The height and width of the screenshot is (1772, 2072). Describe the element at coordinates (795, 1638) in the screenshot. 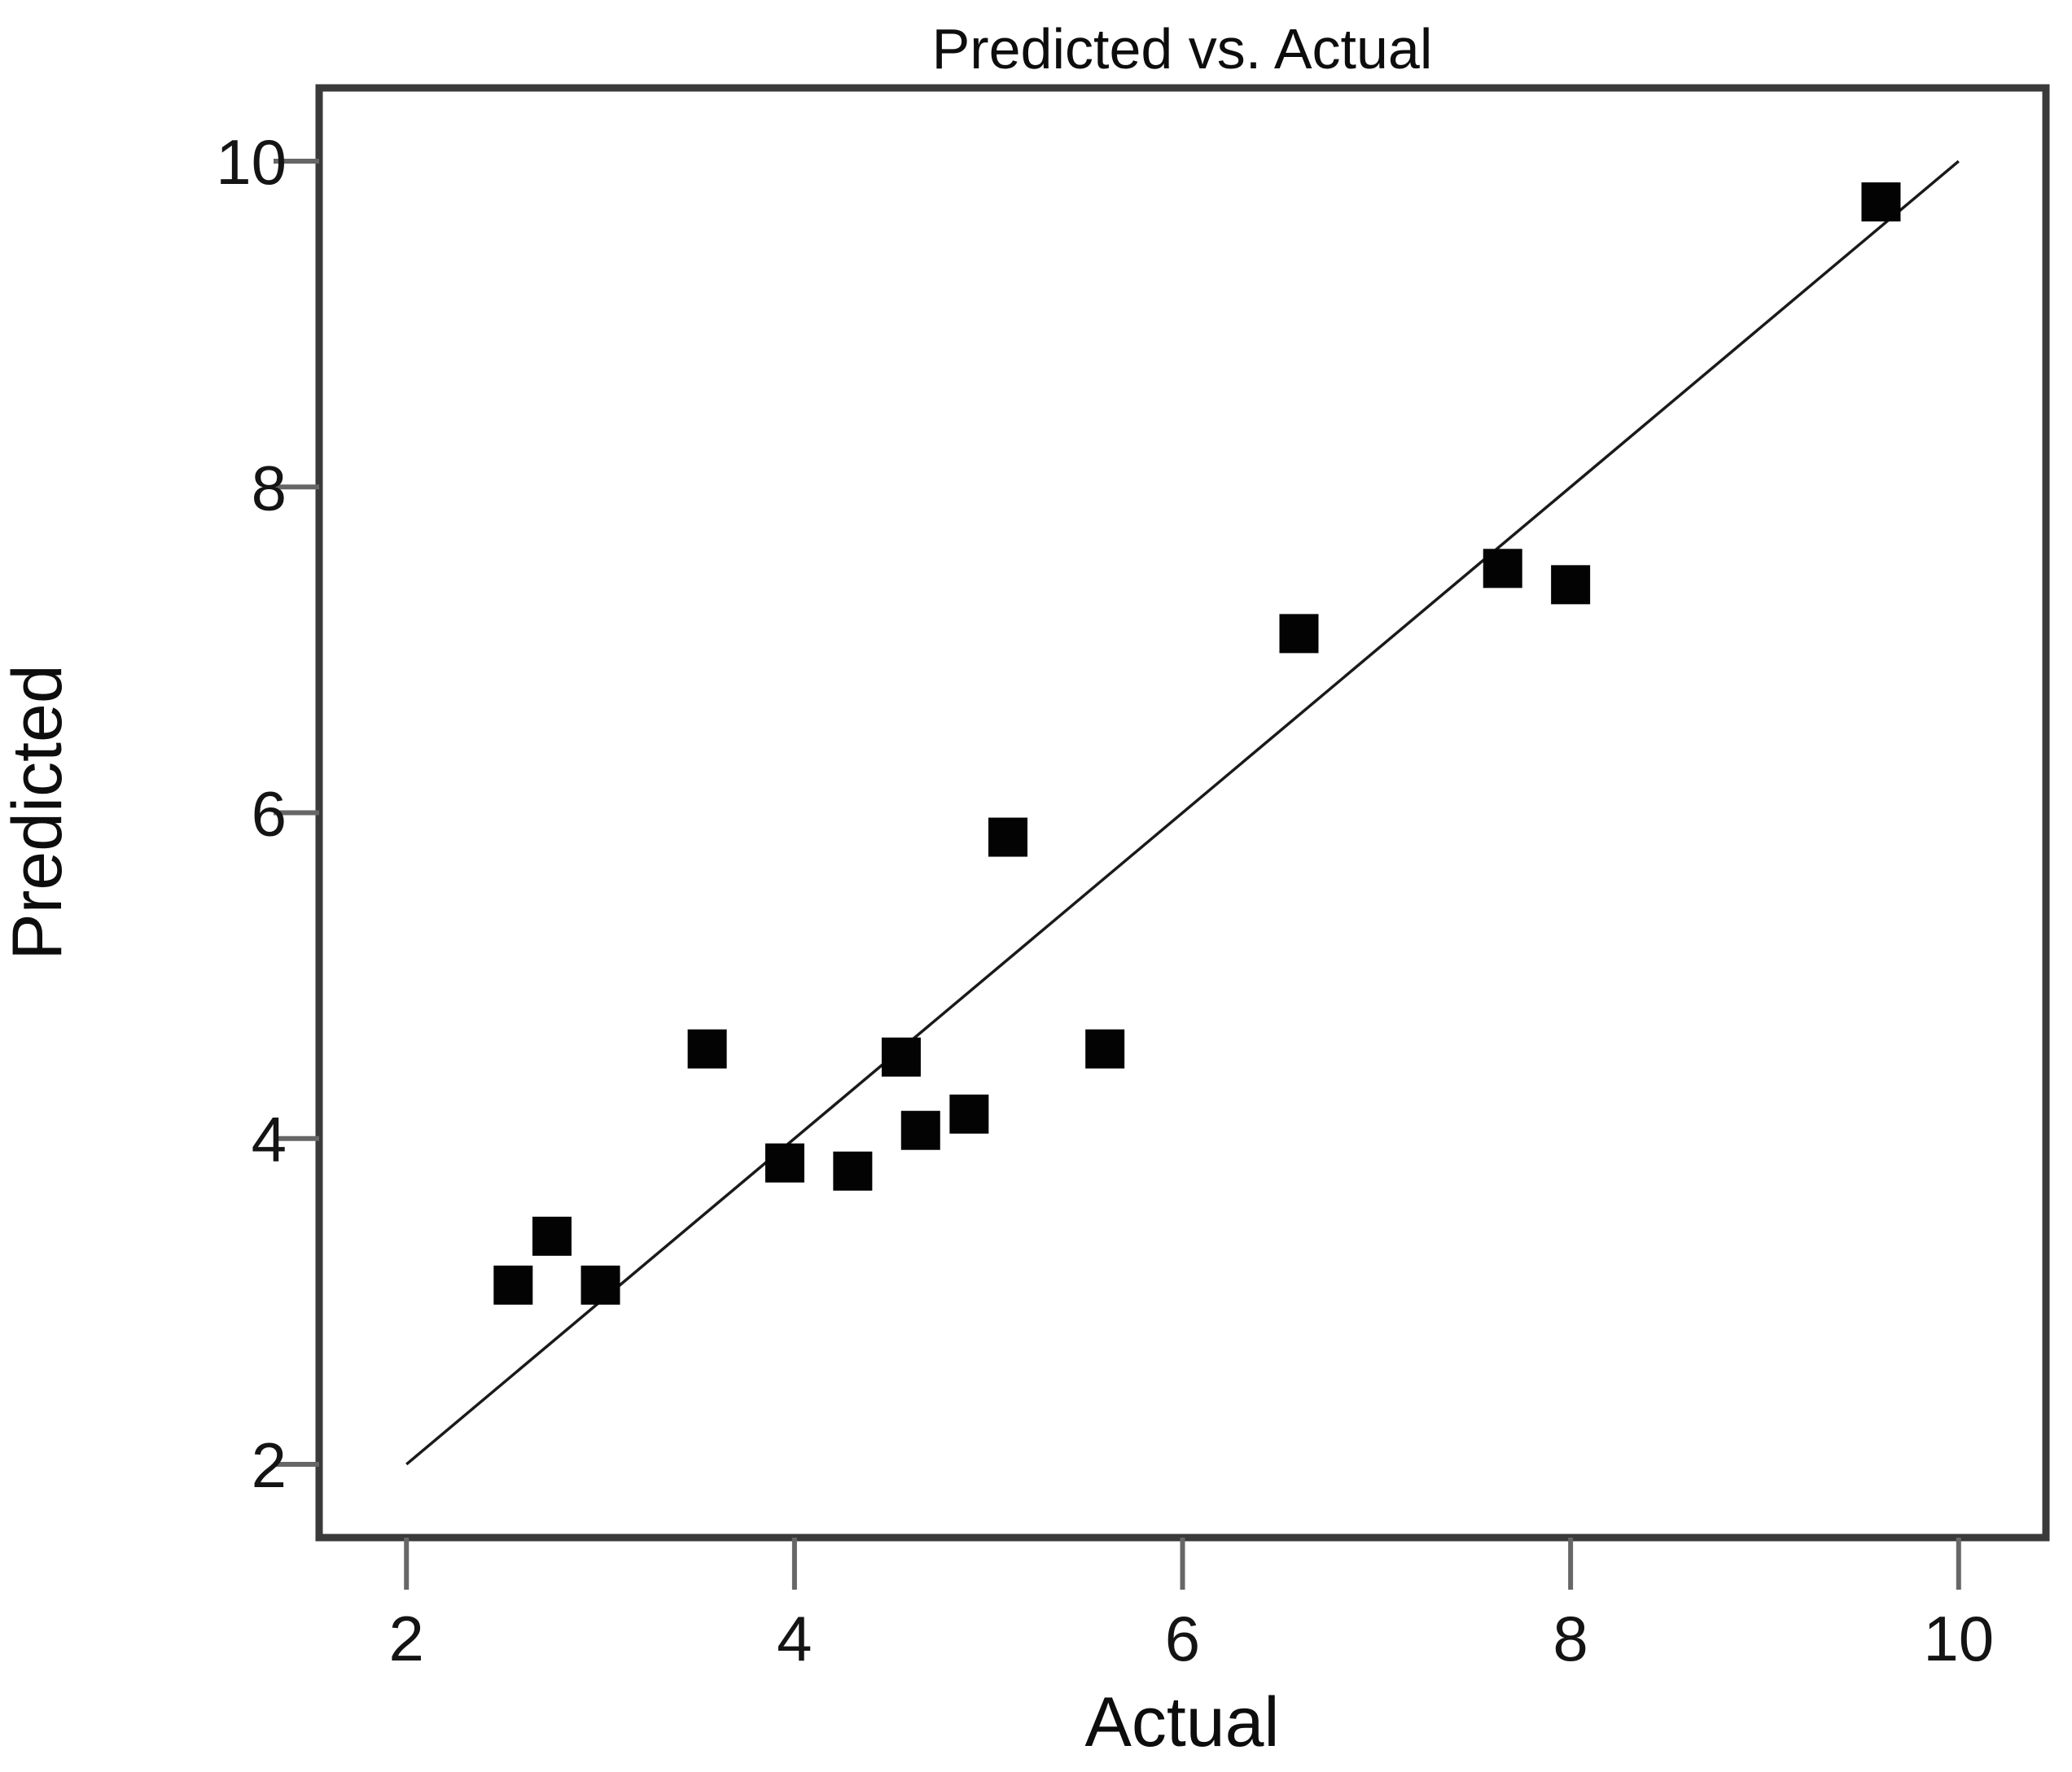

I see `x-tick-label: 4` at that location.